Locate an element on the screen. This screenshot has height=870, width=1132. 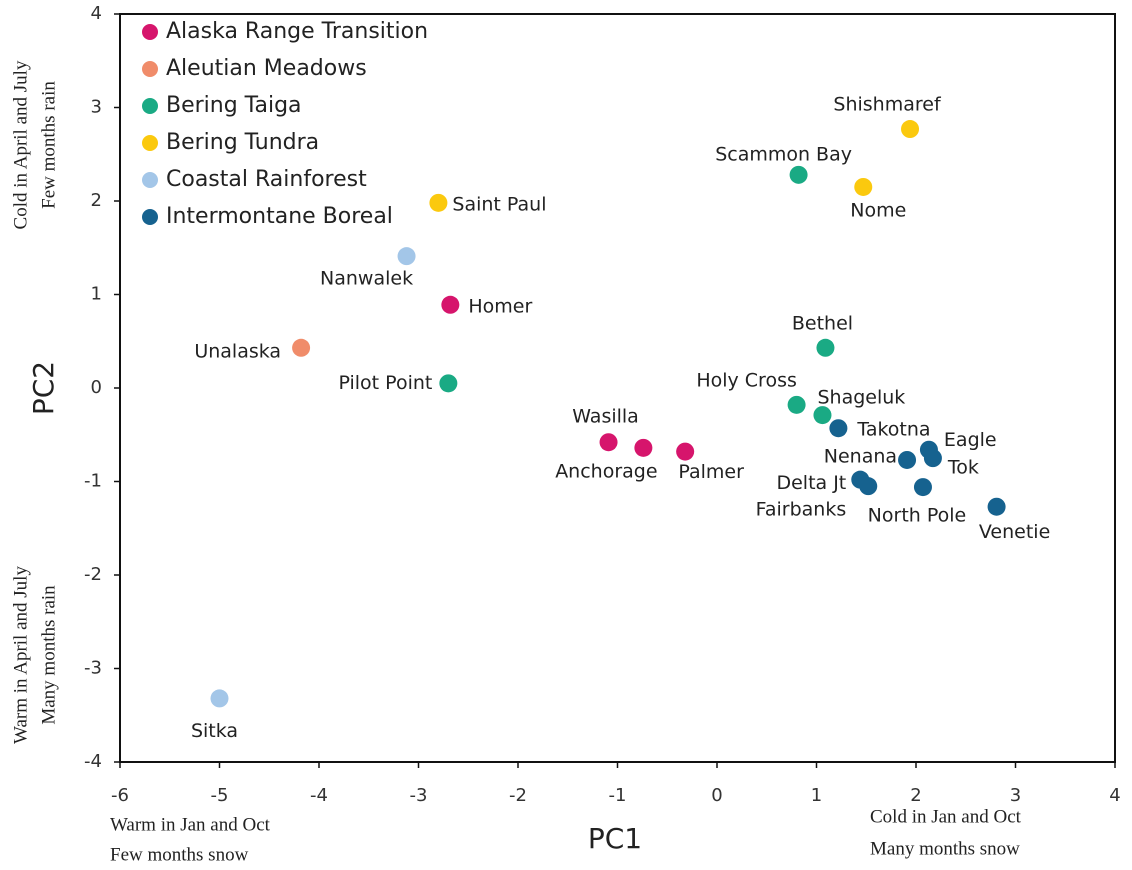
y-tick-label: 2 is located at coordinates (96, 200).